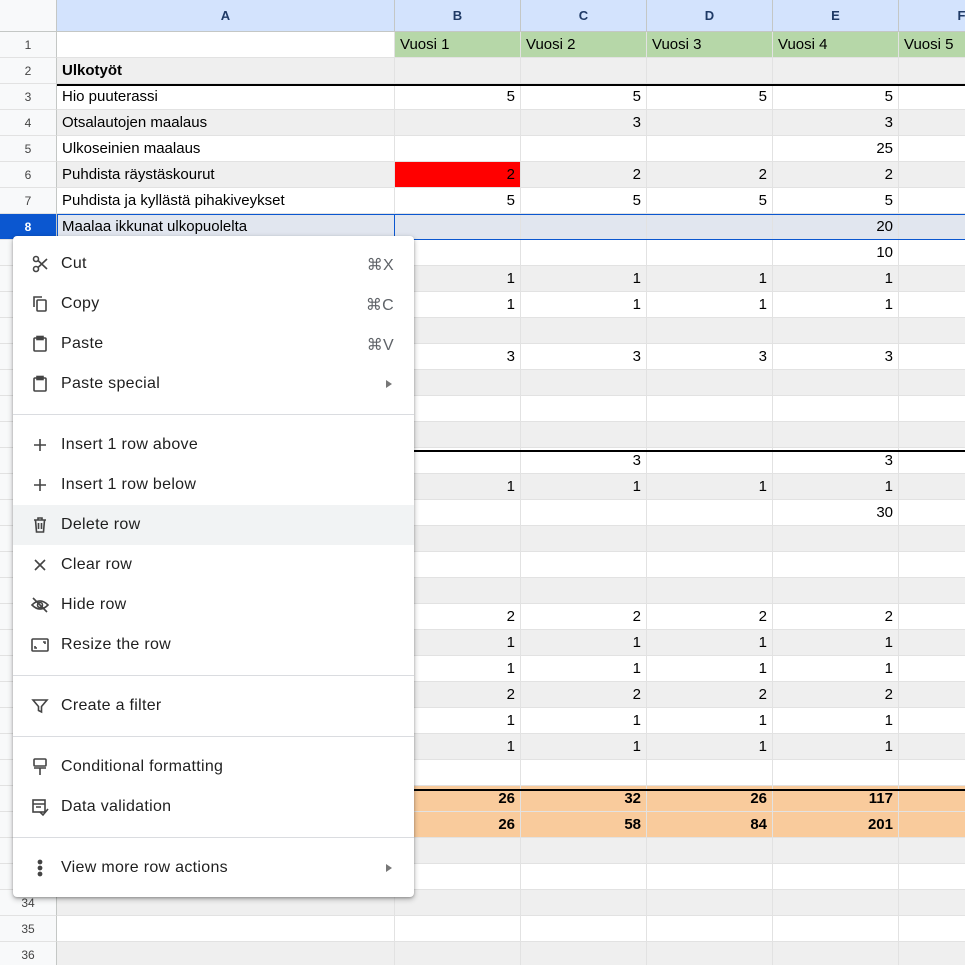 This screenshot has height=965, width=965. I want to click on column-header: A, so click(226, 16).